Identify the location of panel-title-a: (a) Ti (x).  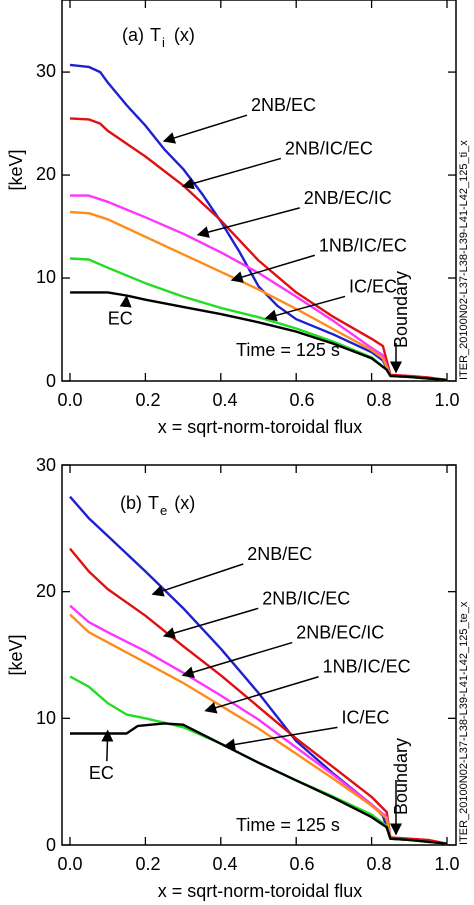
(158, 37).